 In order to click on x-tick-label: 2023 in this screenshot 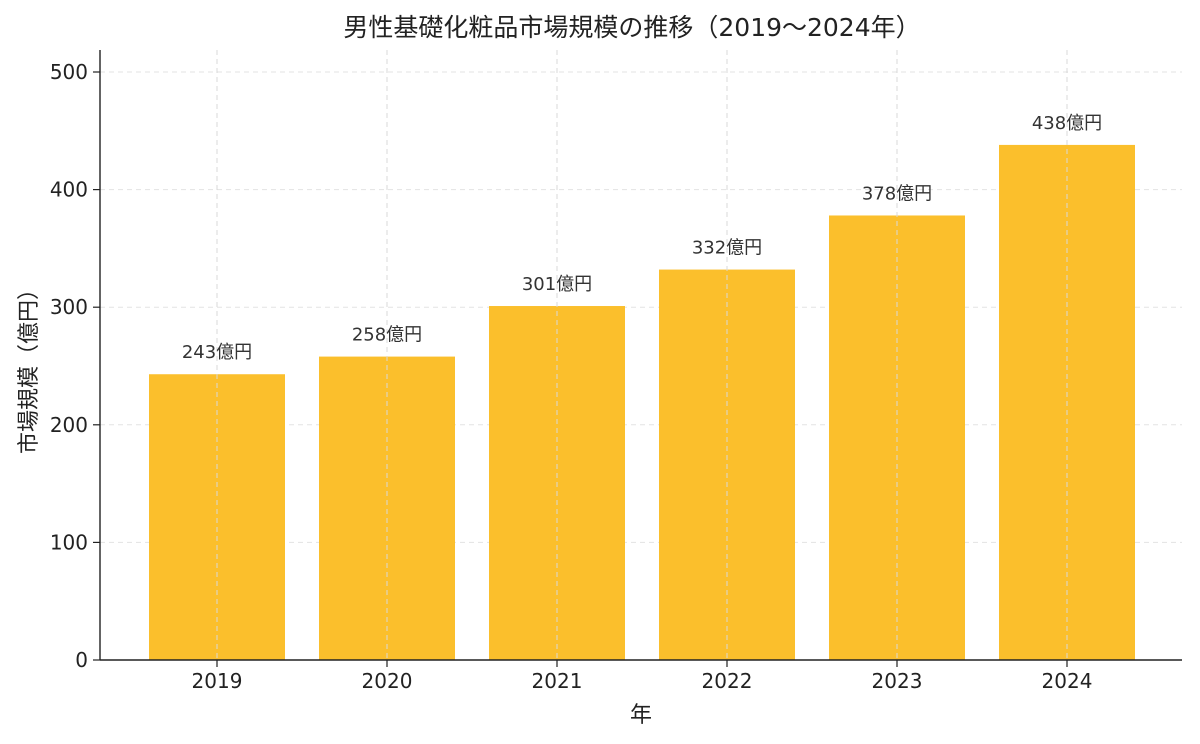, I will do `click(897, 681)`.